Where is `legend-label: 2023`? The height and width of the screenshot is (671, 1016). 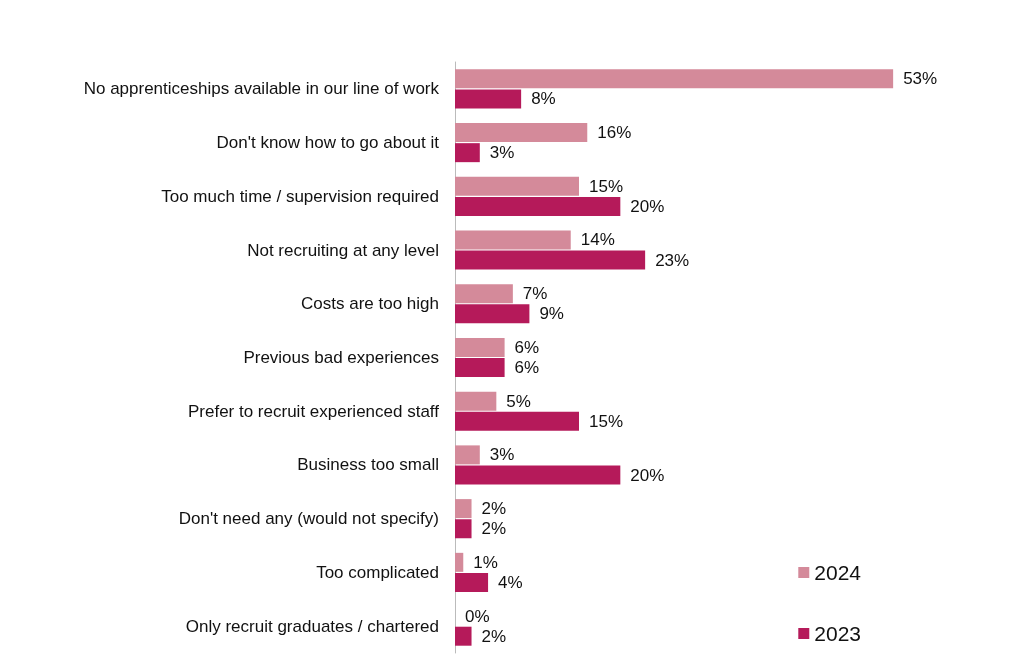 legend-label: 2023 is located at coordinates (837, 633).